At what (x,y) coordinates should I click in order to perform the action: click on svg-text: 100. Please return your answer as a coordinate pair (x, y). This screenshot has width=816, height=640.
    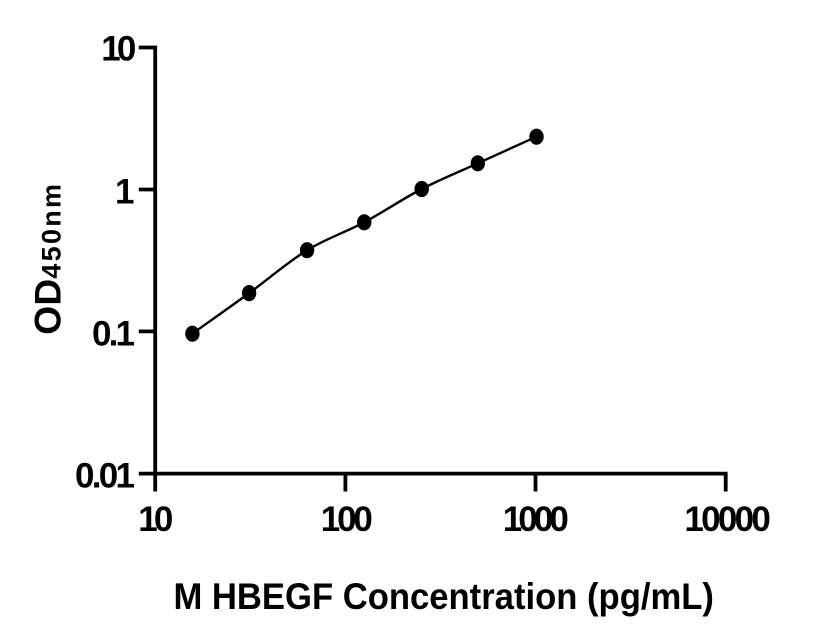
    Looking at the image, I should click on (347, 519).